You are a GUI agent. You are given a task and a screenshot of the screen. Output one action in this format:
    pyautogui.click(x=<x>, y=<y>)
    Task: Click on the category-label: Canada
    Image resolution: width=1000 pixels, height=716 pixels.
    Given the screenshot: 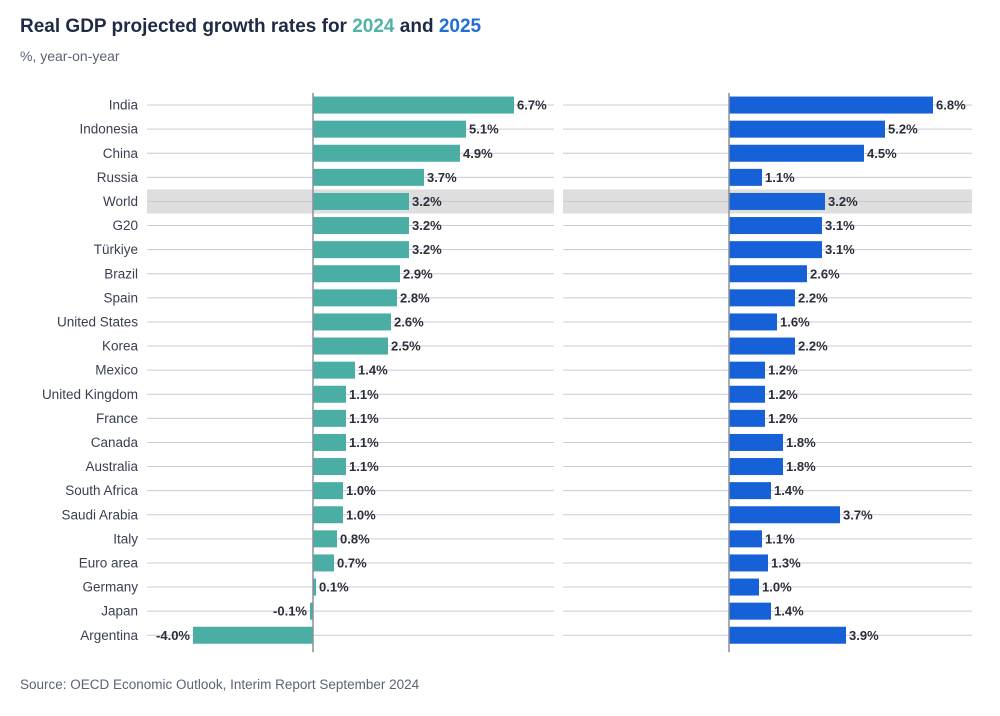 What is the action you would take?
    pyautogui.click(x=115, y=442)
    